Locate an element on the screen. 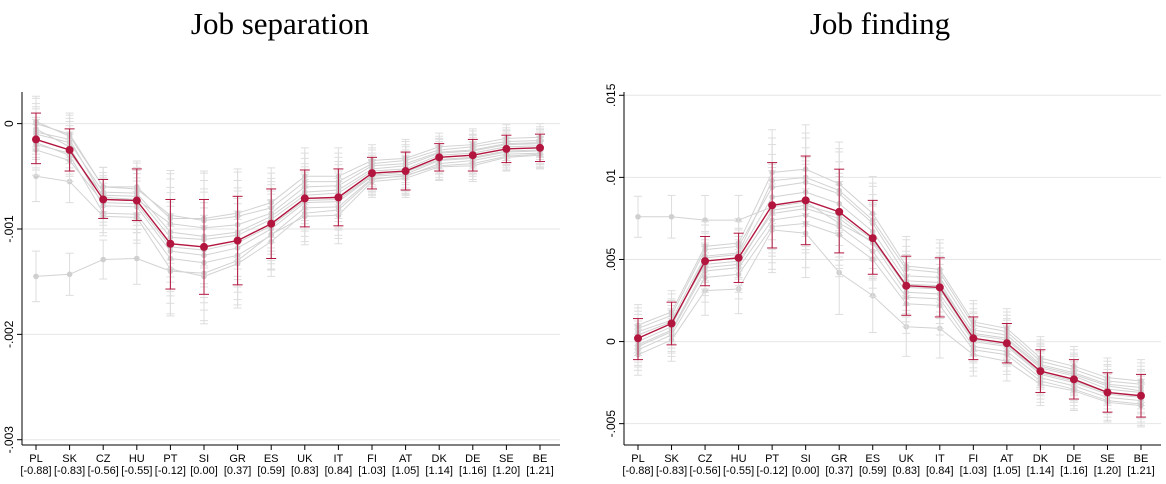 Image resolution: width=1166 pixels, height=484 pixels. x-tick-label-gr: GR is located at coordinates (839, 459).